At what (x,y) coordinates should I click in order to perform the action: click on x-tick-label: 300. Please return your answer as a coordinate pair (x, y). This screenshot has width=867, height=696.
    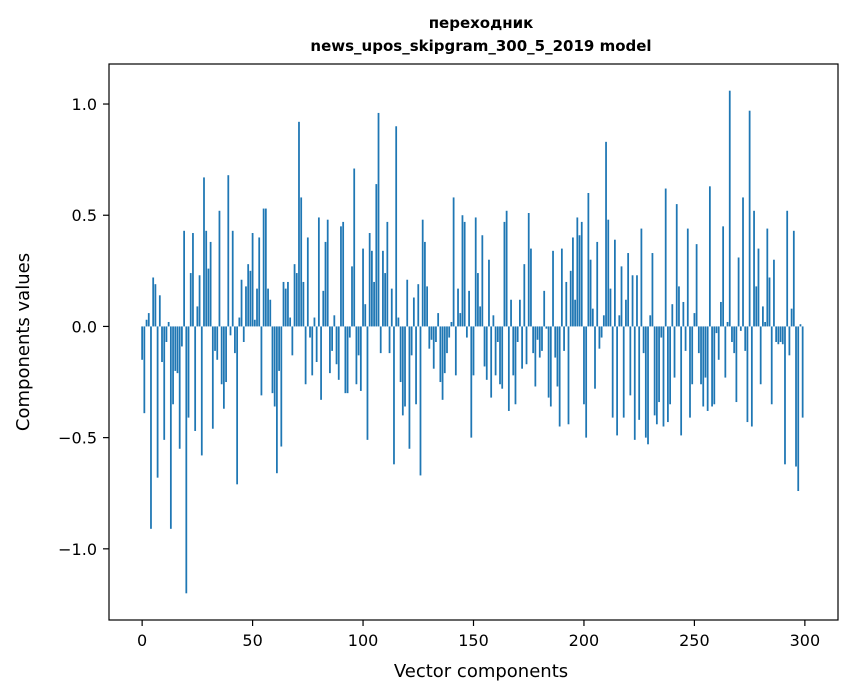
    Looking at the image, I should click on (805, 640).